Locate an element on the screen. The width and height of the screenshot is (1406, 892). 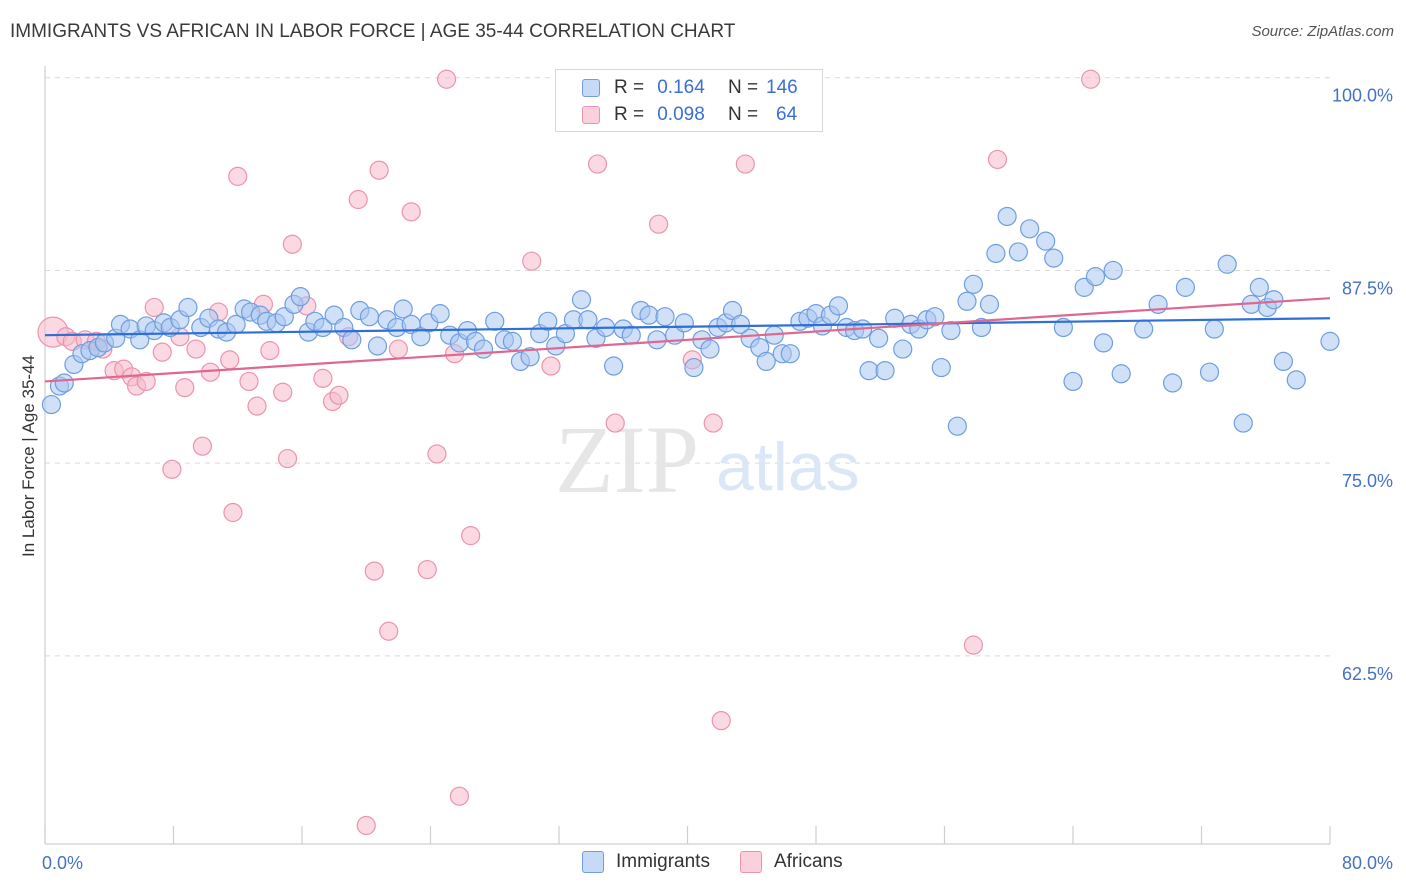
legend-r-value: 0.098 is located at coordinates (681, 114).